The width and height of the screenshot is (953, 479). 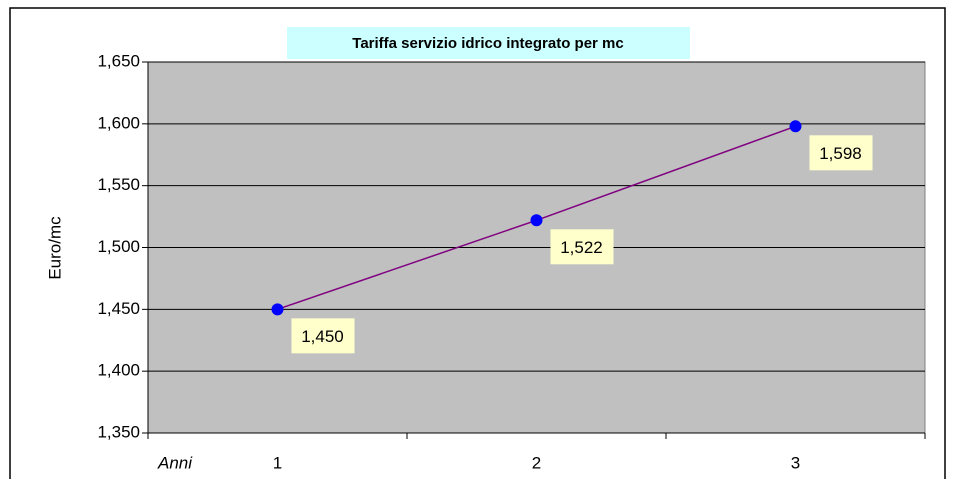 What do you see at coordinates (118, 184) in the screenshot?
I see `y-tick-label: 1,550` at bounding box center [118, 184].